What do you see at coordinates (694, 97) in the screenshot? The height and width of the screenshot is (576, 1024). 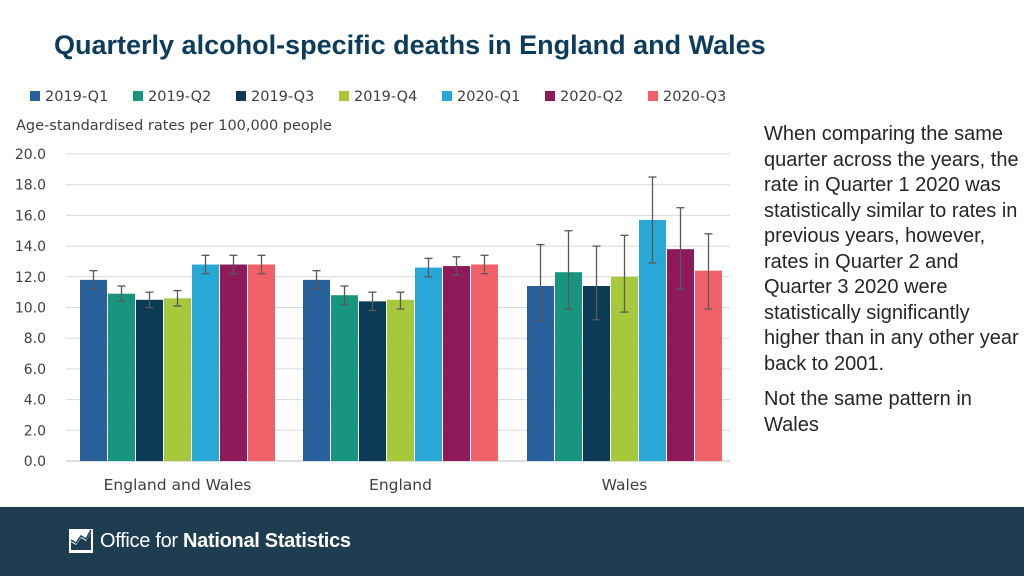 I see `legend-label: 2020-Q3` at bounding box center [694, 97].